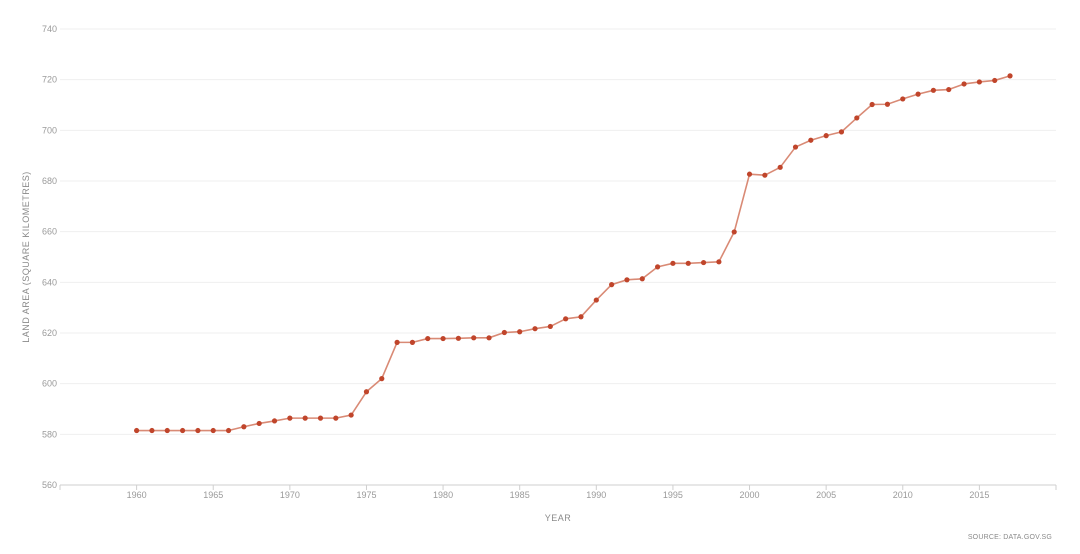 The height and width of the screenshot is (554, 1080). I want to click on x-tick-label: 1975, so click(366, 495).